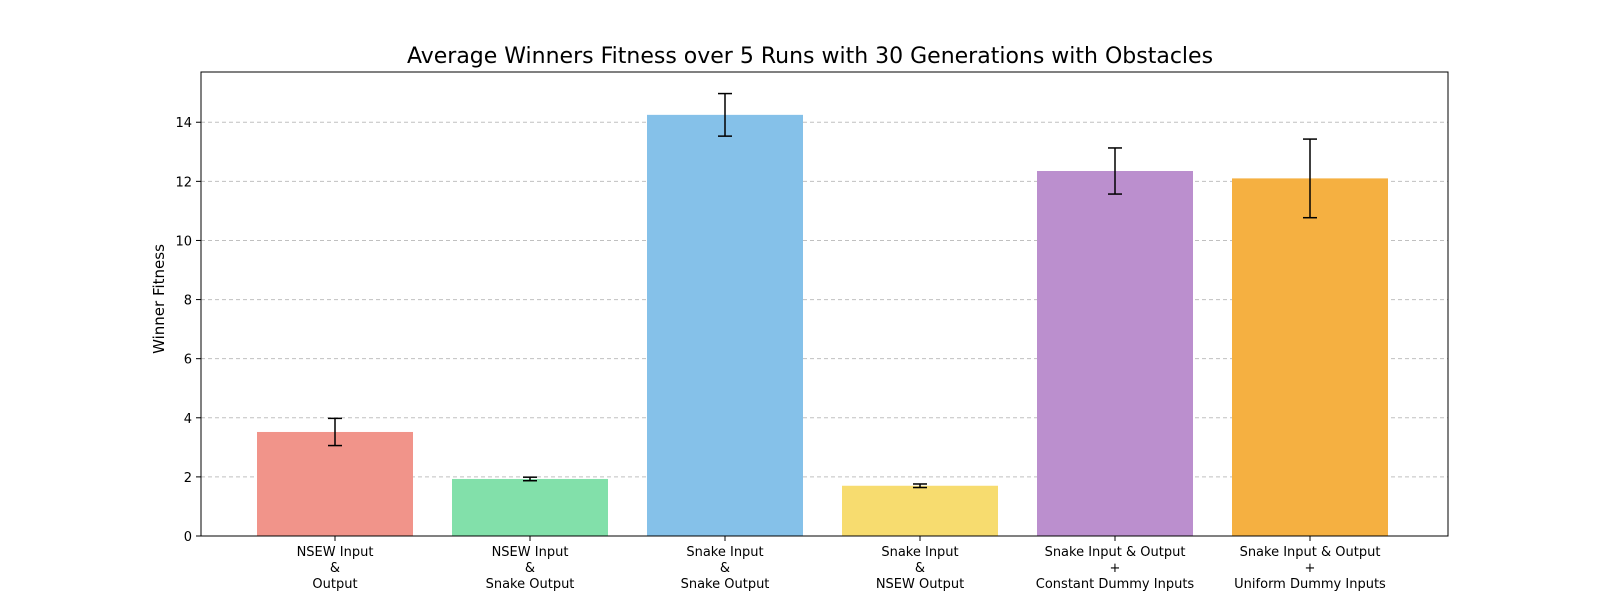  What do you see at coordinates (183, 182) in the screenshot?
I see `y-tick-label: 12` at bounding box center [183, 182].